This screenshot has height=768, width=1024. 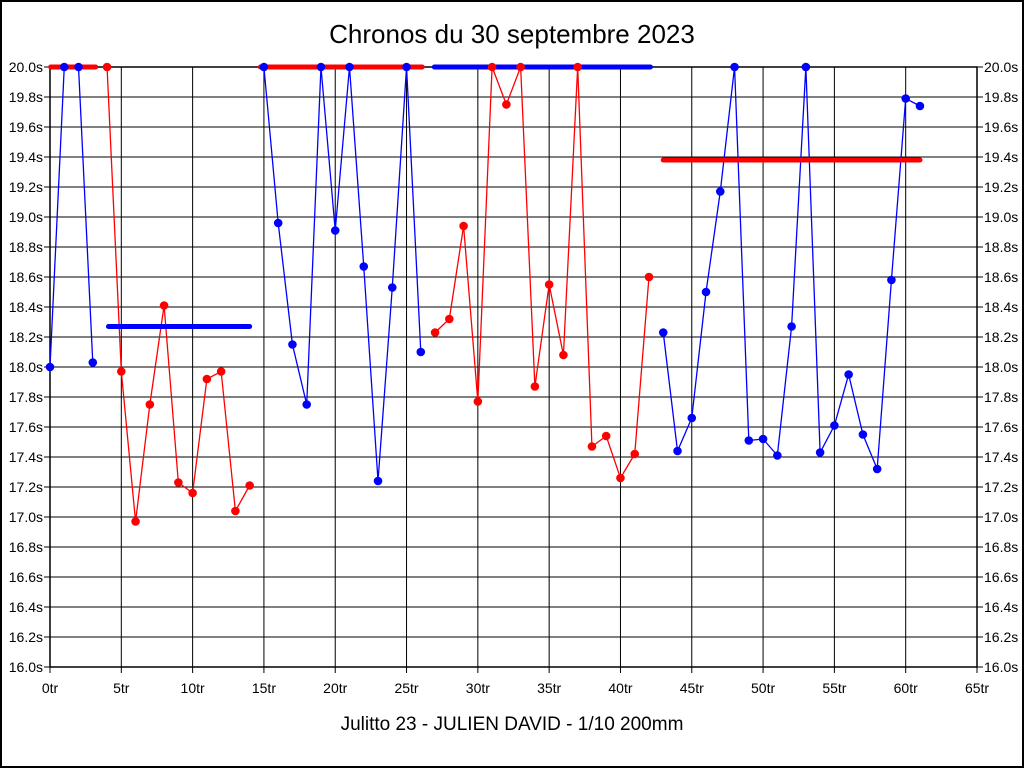 I want to click on x-axis-tick-label: 15tr, so click(x=264, y=688).